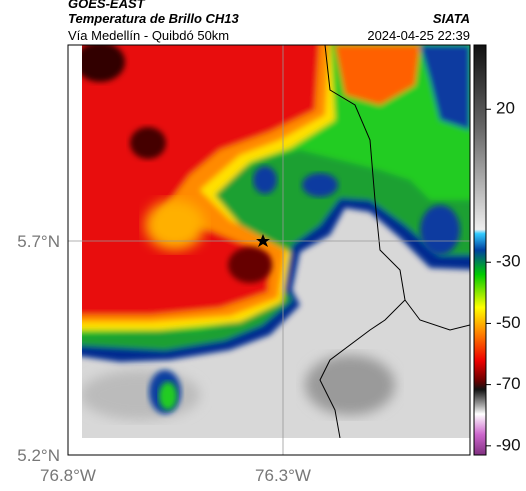 This screenshot has width=526, height=491. I want to click on city-marker, so click(263, 240).